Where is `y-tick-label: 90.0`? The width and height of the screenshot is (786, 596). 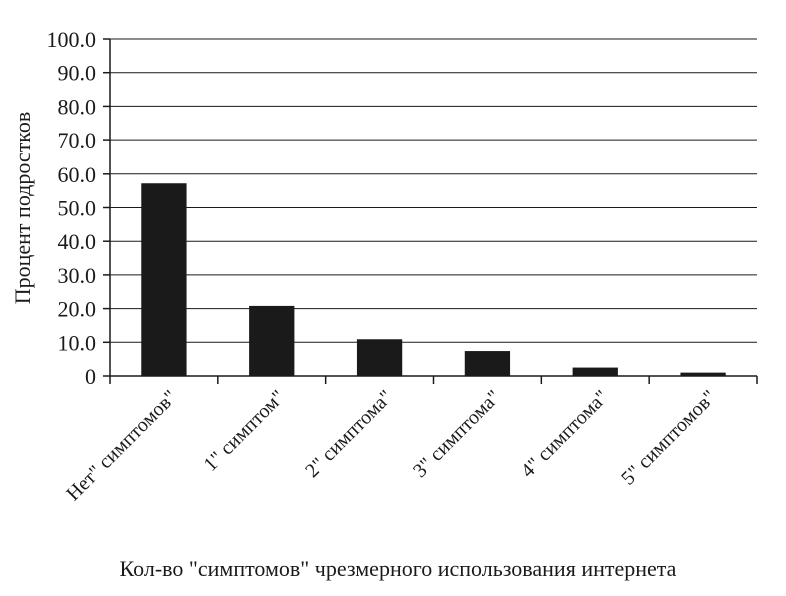
y-tick-label: 90.0 is located at coordinates (77, 73).